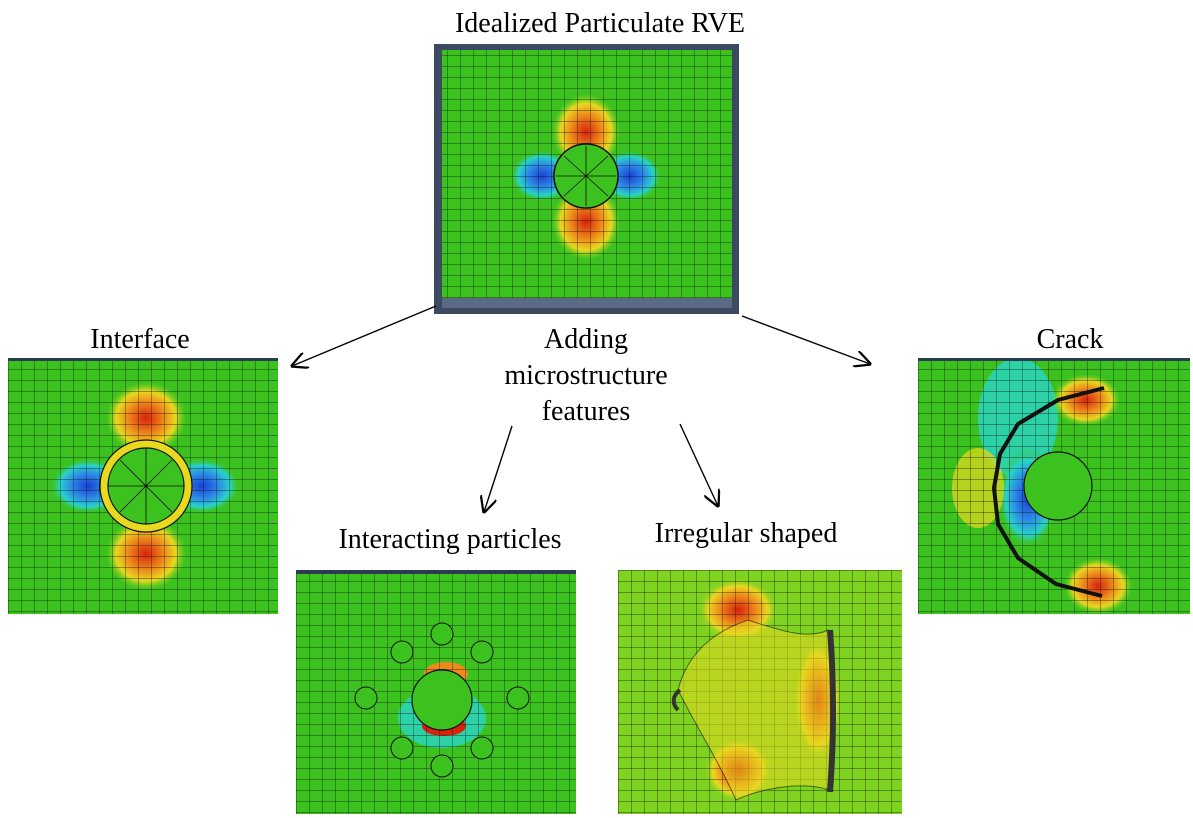 This screenshot has height=818, width=1193. Describe the element at coordinates (140, 339) in the screenshot. I see `interface-label: Interface` at that location.